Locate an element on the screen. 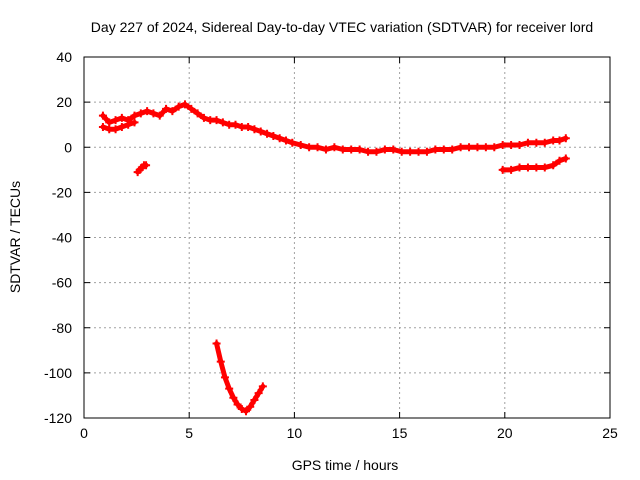 Image resolution: width=640 pixels, height=480 pixels. y-tick-label: -40 is located at coordinates (62, 238).